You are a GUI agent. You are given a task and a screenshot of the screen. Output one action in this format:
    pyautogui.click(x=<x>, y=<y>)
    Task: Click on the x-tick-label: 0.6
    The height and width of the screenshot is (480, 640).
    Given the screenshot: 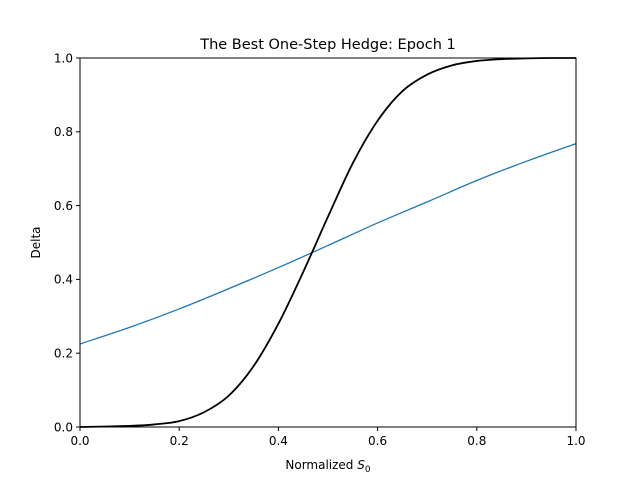 What is the action you would take?
    pyautogui.click(x=377, y=441)
    